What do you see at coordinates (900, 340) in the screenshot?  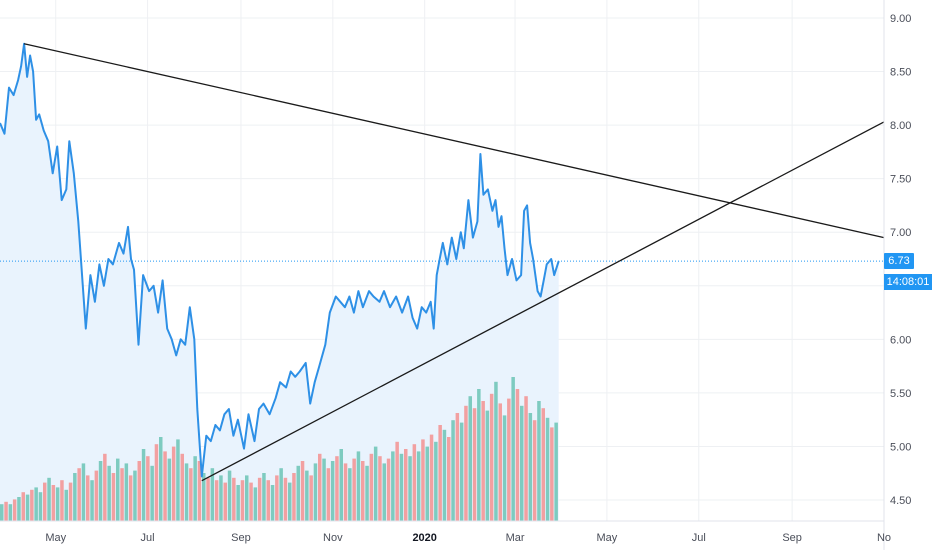 I see `price-tick-label: 6.00` at bounding box center [900, 340].